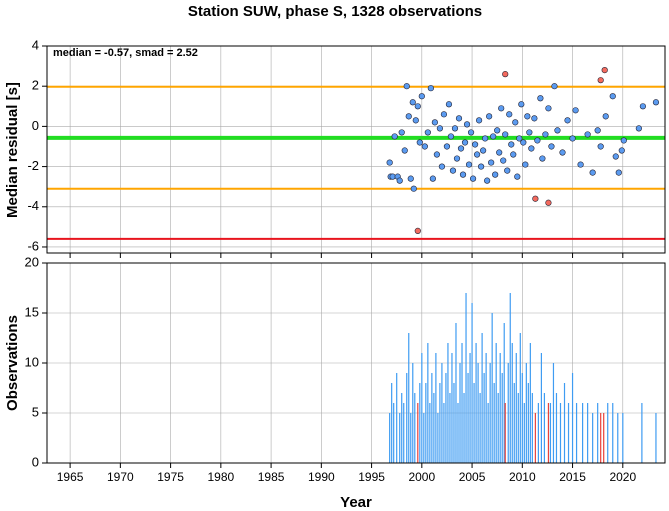 This screenshot has height=511, width=669. What do you see at coordinates (35, 85) in the screenshot?
I see `y-tick-label: 2` at bounding box center [35, 85].